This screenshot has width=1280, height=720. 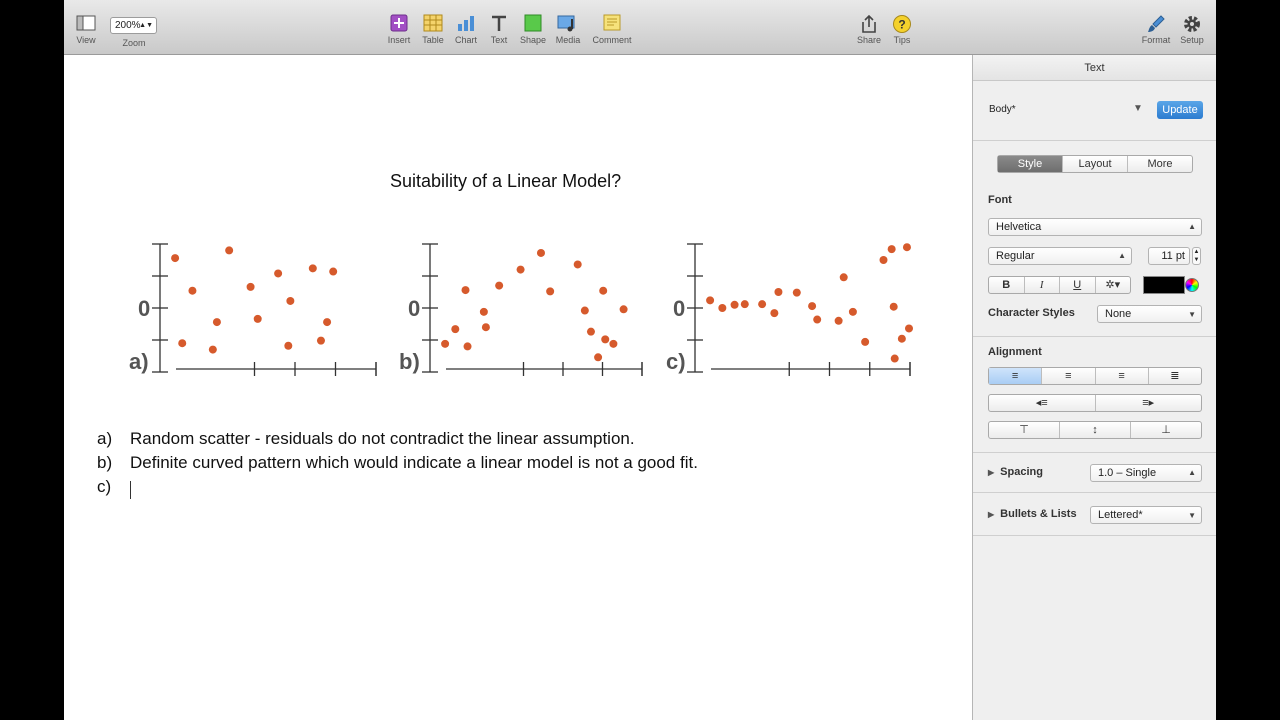 I want to click on tab-more: More, so click(x=1160, y=164).